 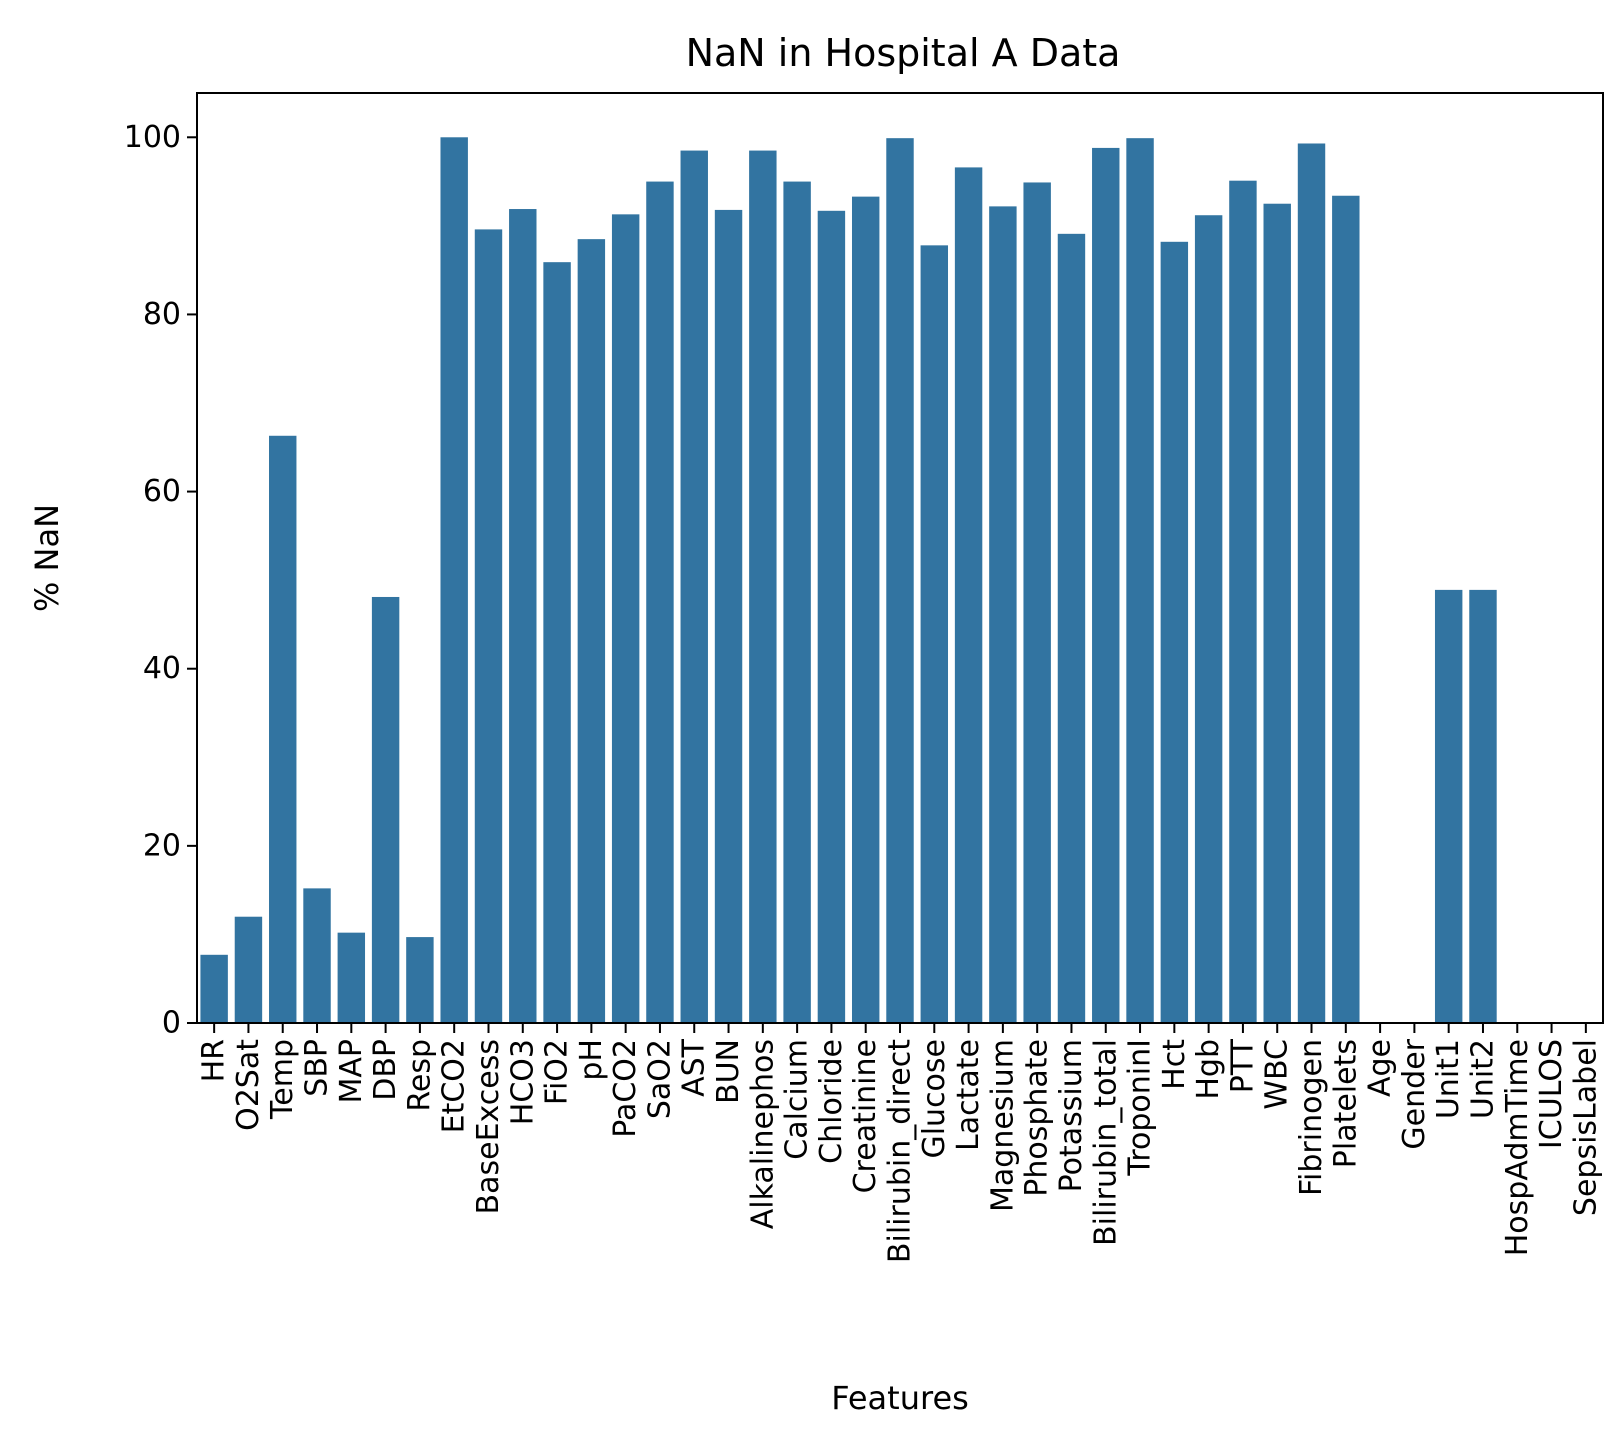 I want to click on x-tick-label: PTT, so click(x=1242, y=1065).